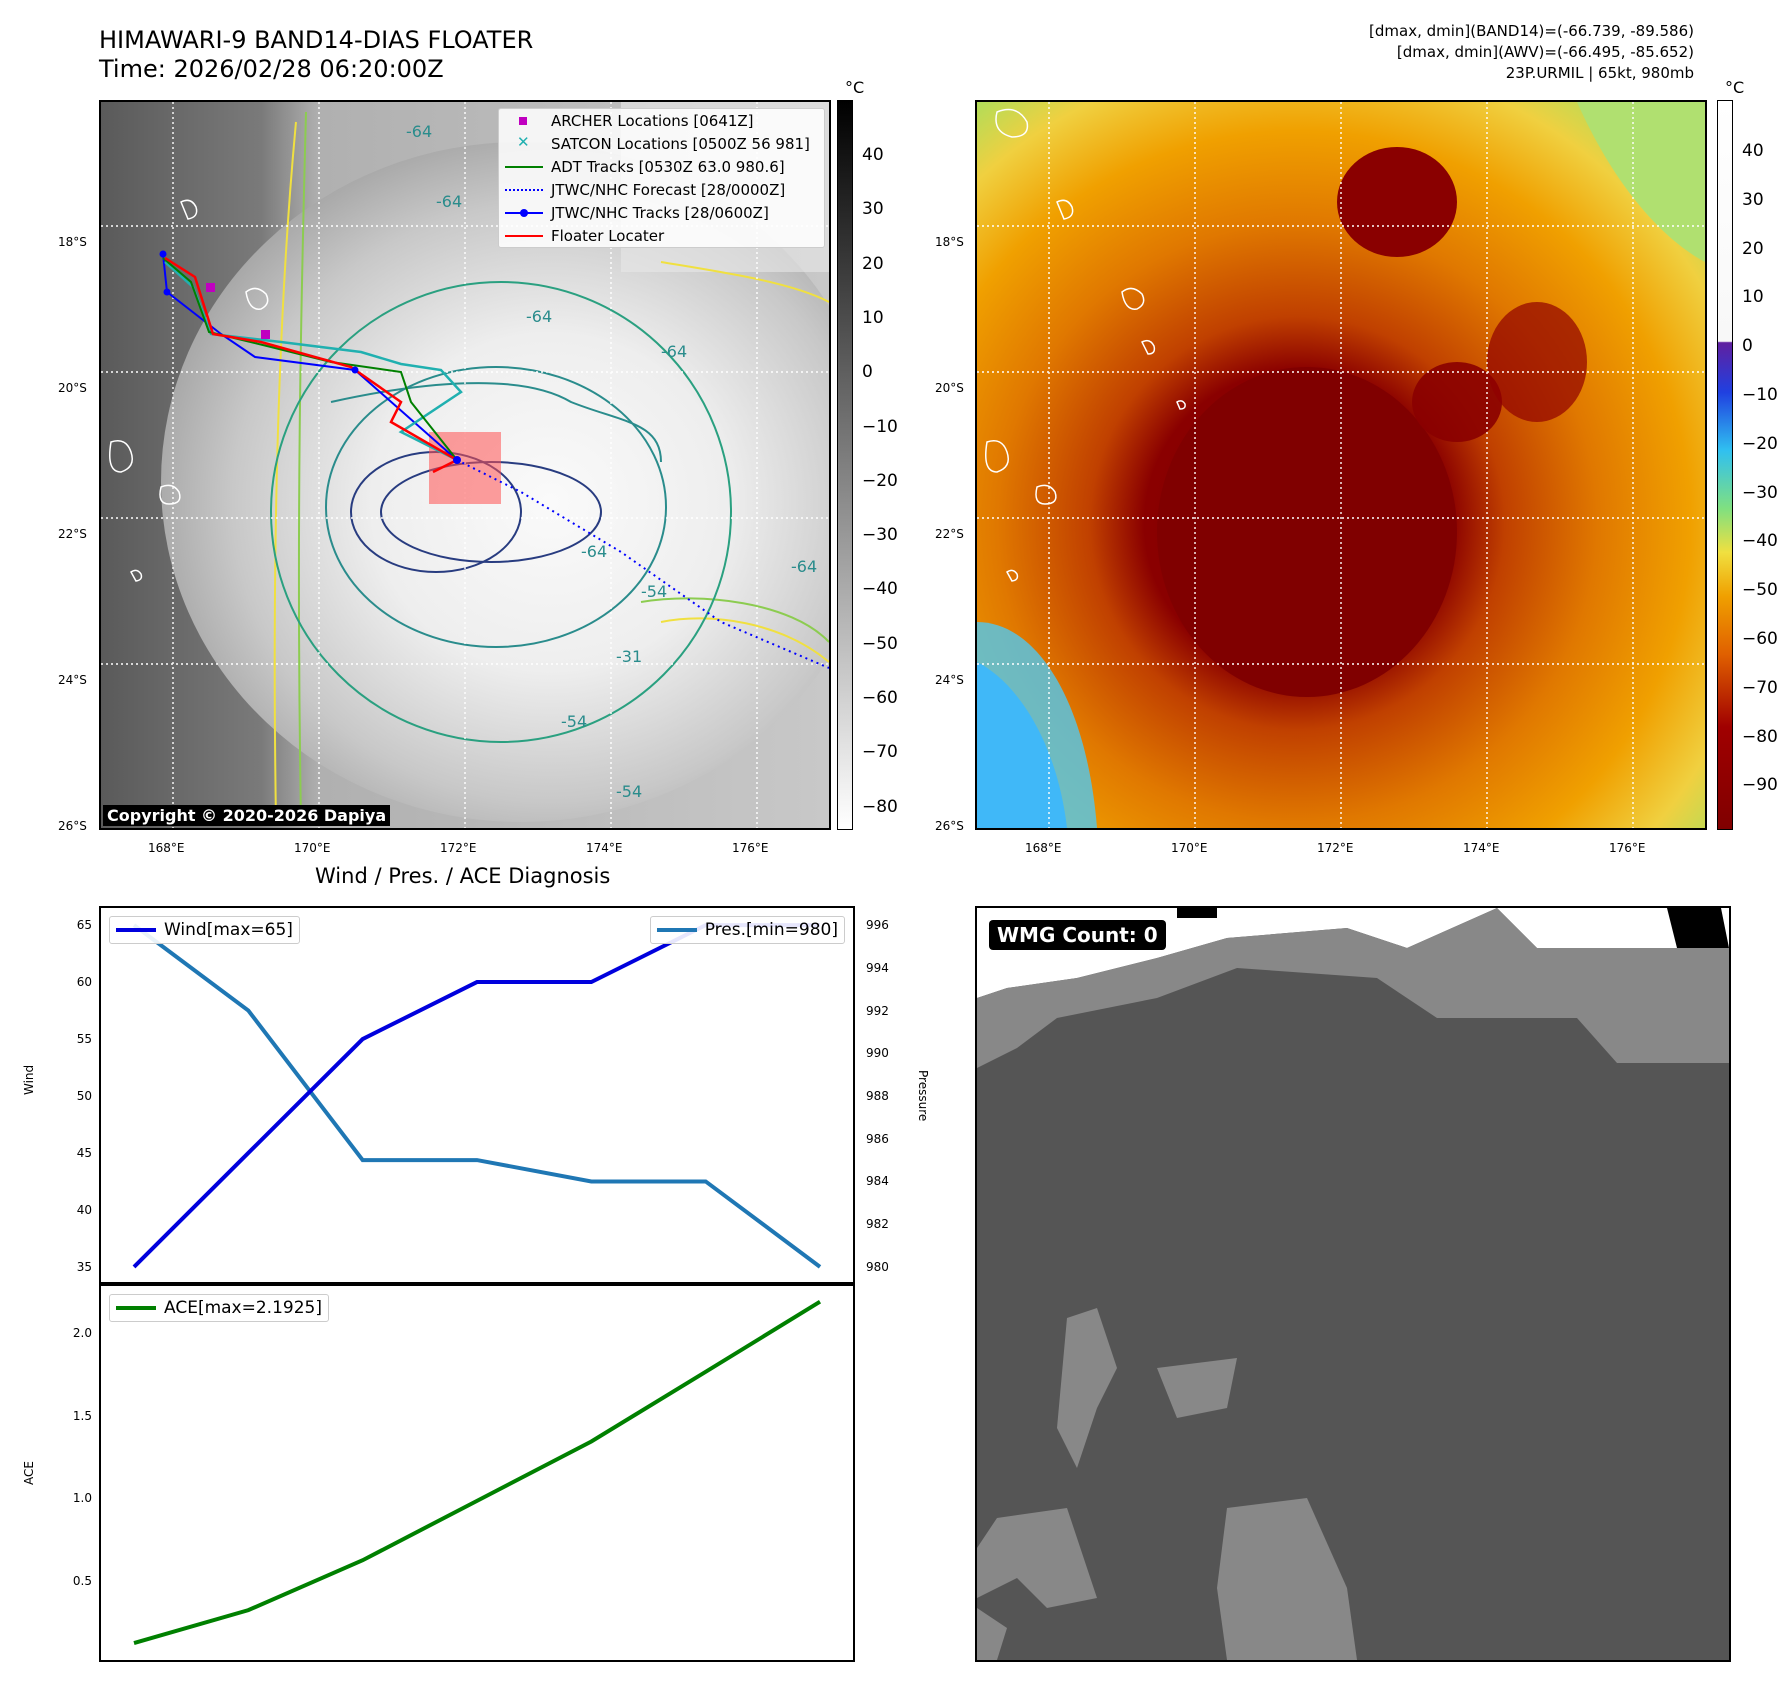 This screenshot has width=1792, height=1690. Describe the element at coordinates (877, 925) in the screenshot. I see `axis-tick-label: 996` at that location.